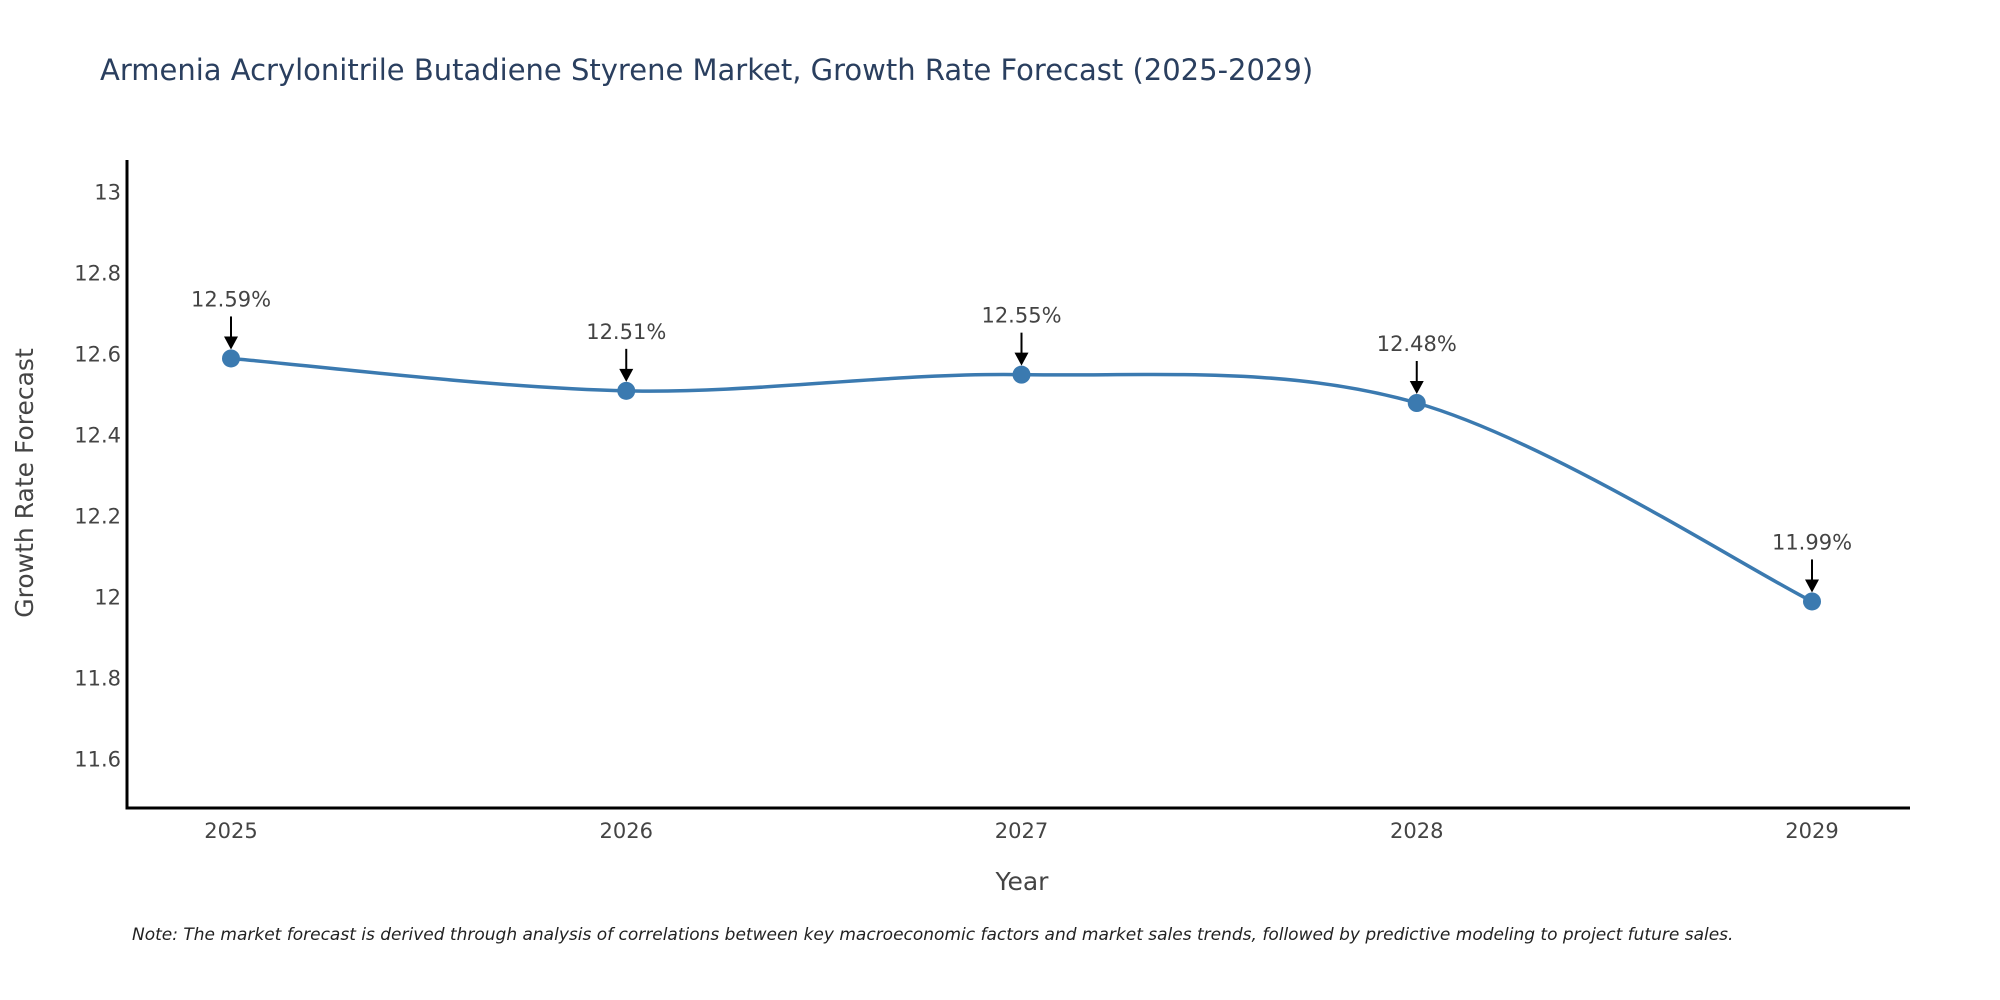 The height and width of the screenshot is (1000, 2000). What do you see at coordinates (1021, 316) in the screenshot?
I see `data-label: 12.55%` at bounding box center [1021, 316].